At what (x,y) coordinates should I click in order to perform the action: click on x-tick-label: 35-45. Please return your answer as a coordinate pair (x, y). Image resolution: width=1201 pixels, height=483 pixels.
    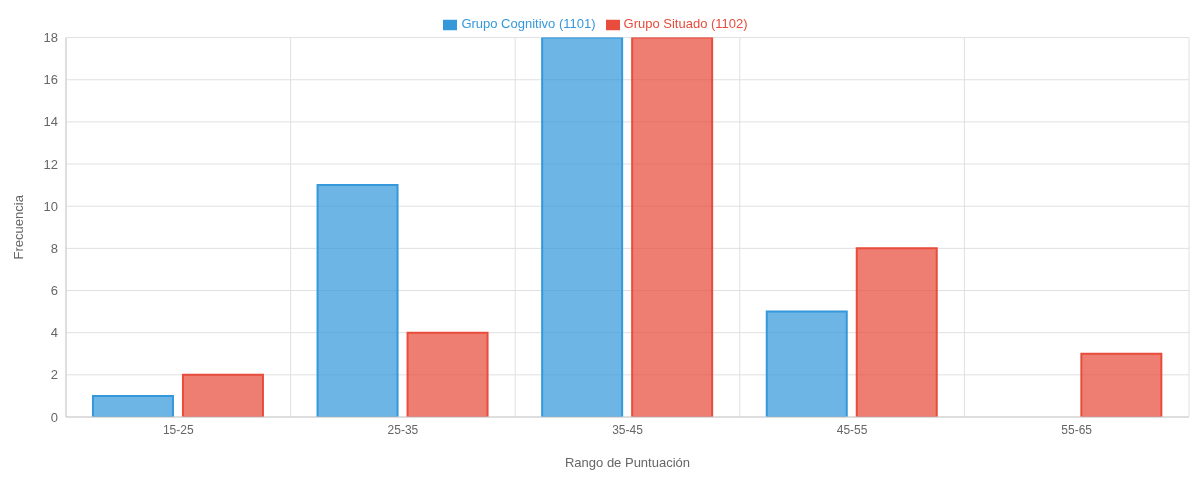
    Looking at the image, I should click on (628, 429).